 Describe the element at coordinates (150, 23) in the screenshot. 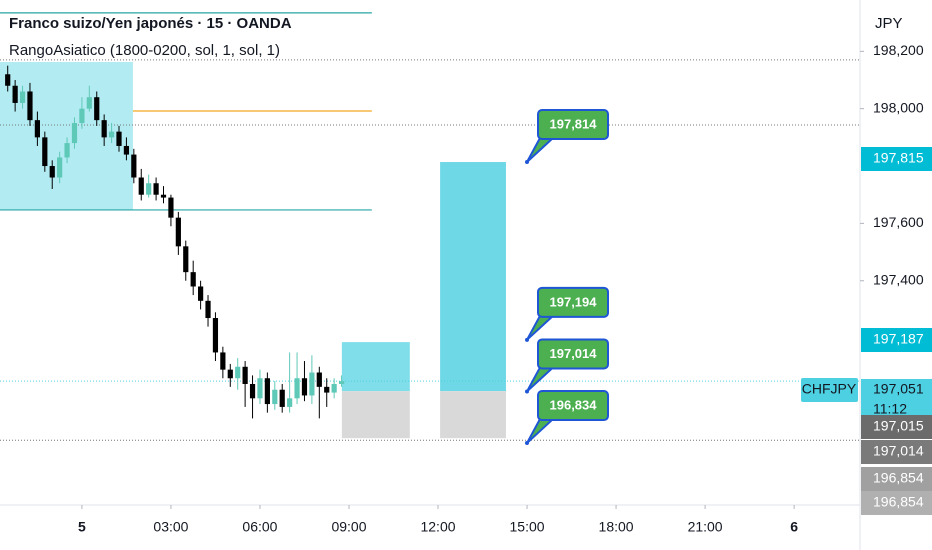

I see `symbol-title: Franco suizo/Yen japonés · 15 · OANDA` at that location.